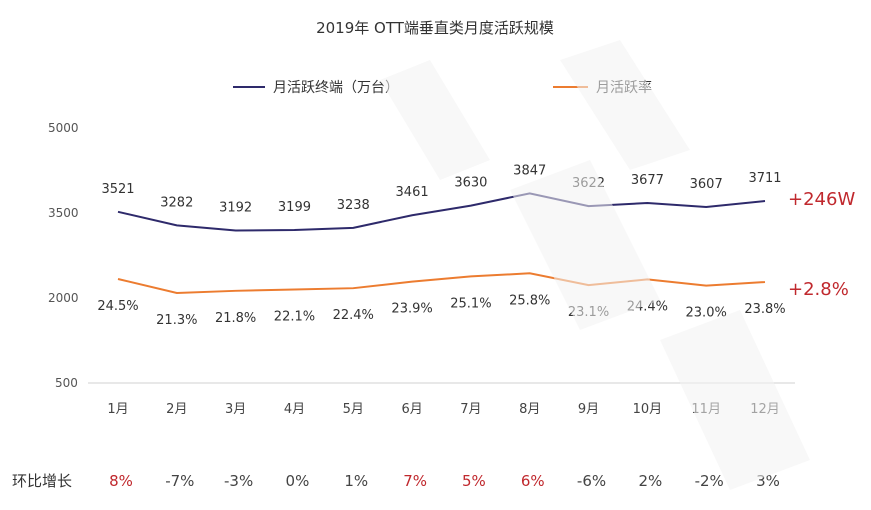 This screenshot has height=510, width=871. What do you see at coordinates (66, 383) in the screenshot?
I see `y-tick-label: 500` at bounding box center [66, 383].